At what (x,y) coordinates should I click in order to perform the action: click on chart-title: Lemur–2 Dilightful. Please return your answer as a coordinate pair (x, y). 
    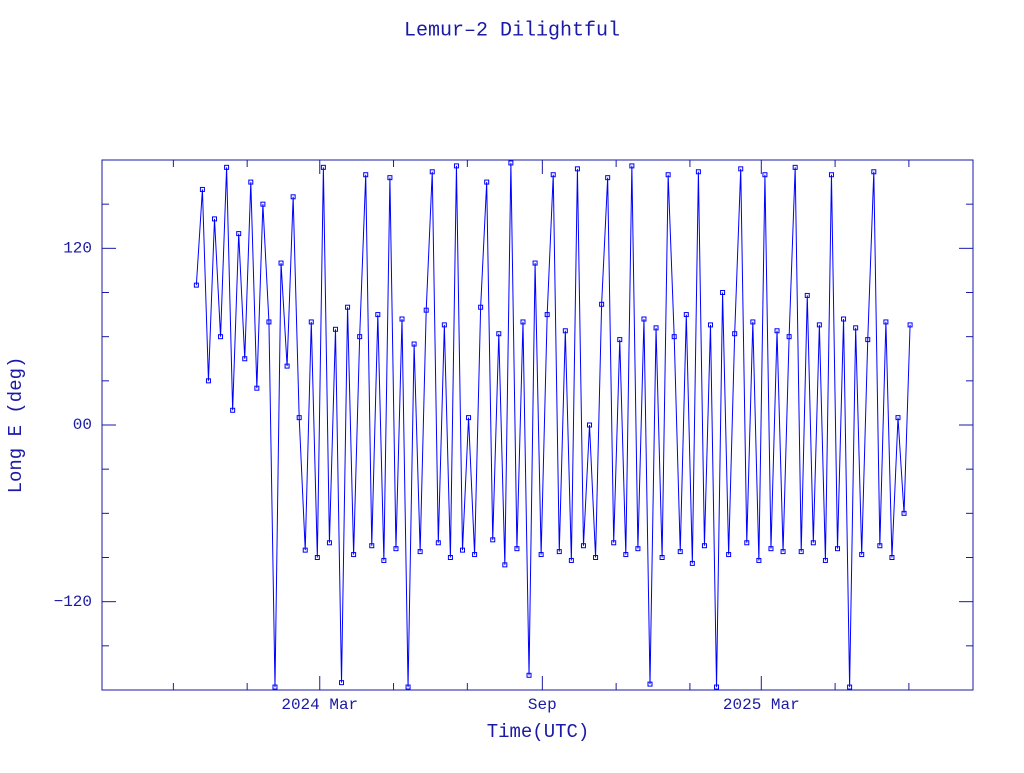
    Looking at the image, I should click on (512, 30).